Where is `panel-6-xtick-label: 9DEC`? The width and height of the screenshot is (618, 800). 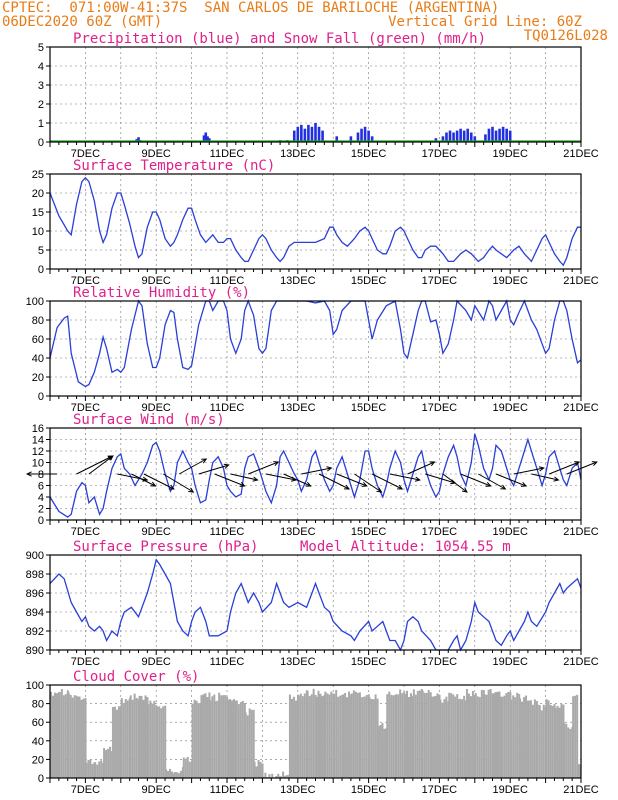
panel-6-xtick-label: 9DEC is located at coordinates (156, 790).